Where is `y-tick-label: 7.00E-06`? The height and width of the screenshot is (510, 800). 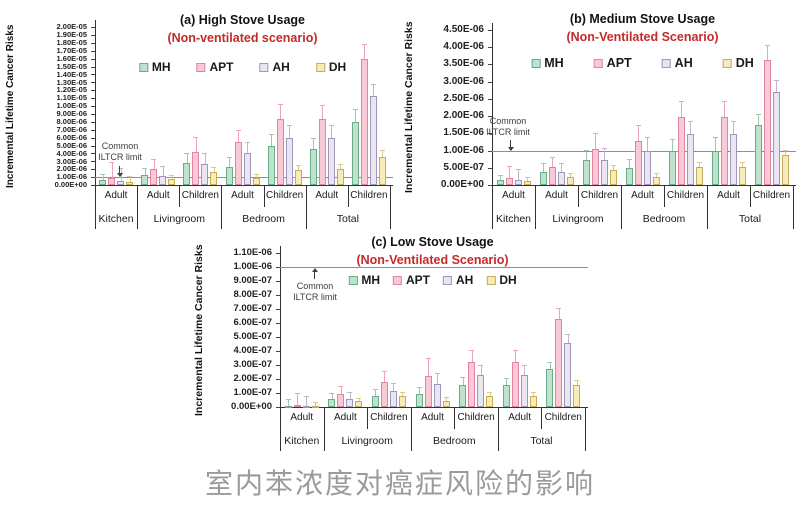 y-tick-label: 7.00E-06 is located at coordinates (71, 129).